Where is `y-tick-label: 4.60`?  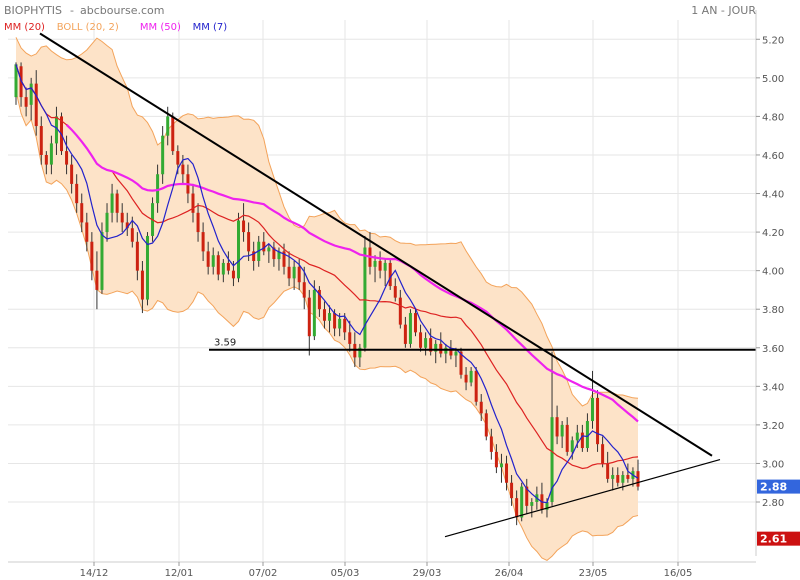
y-tick-label: 4.60 is located at coordinates (773, 156).